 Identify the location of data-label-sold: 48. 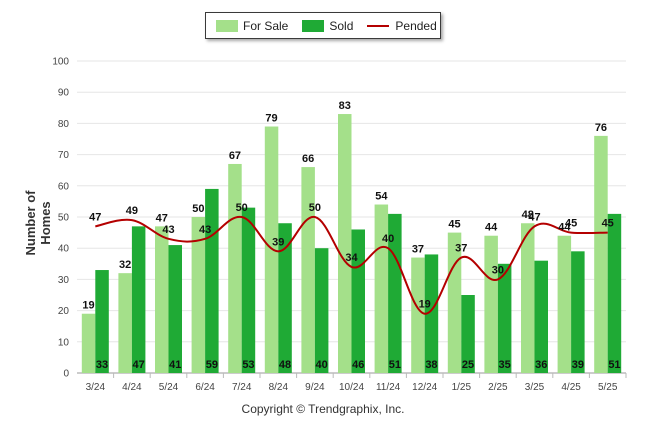
(285, 365).